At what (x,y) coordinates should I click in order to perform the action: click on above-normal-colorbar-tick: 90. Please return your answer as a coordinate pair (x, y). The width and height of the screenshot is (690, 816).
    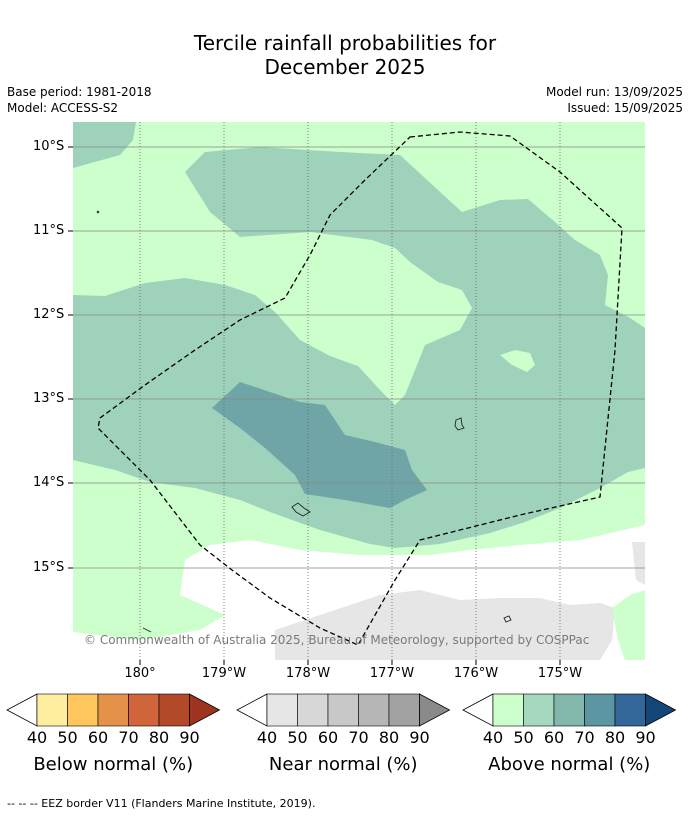
    Looking at the image, I should click on (645, 737).